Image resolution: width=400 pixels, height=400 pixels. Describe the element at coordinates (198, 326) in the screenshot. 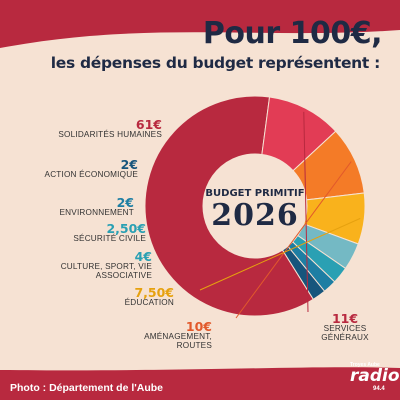

I see `value-amenagement: 10€` at that location.